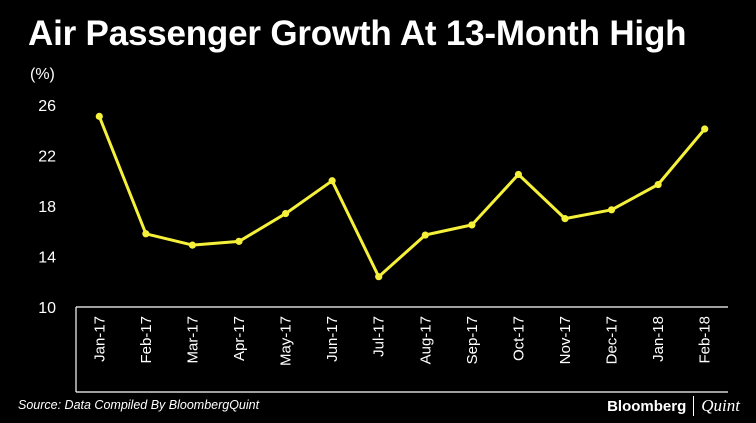  I want to click on brand-divider, so click(694, 406).